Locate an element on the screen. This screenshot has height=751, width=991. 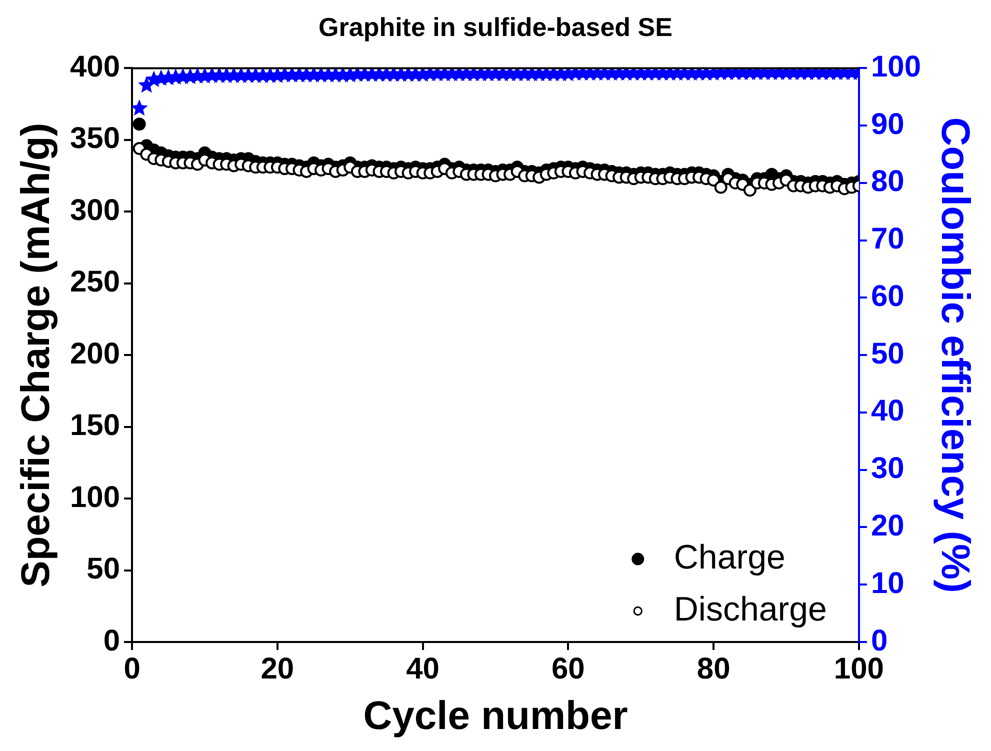
y-tick-label: 50 is located at coordinates (103, 569).